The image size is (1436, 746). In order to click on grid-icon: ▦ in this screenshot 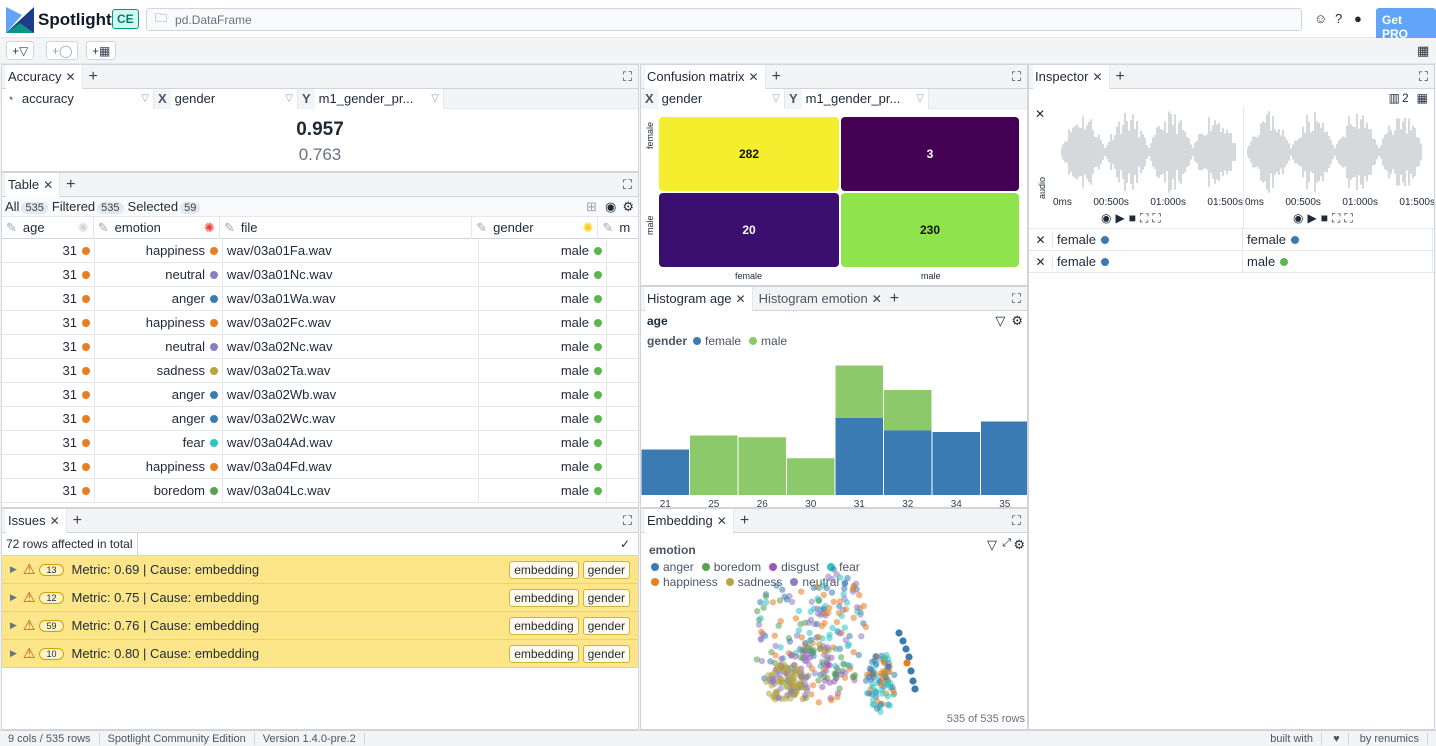, I will do `click(1422, 98)`.